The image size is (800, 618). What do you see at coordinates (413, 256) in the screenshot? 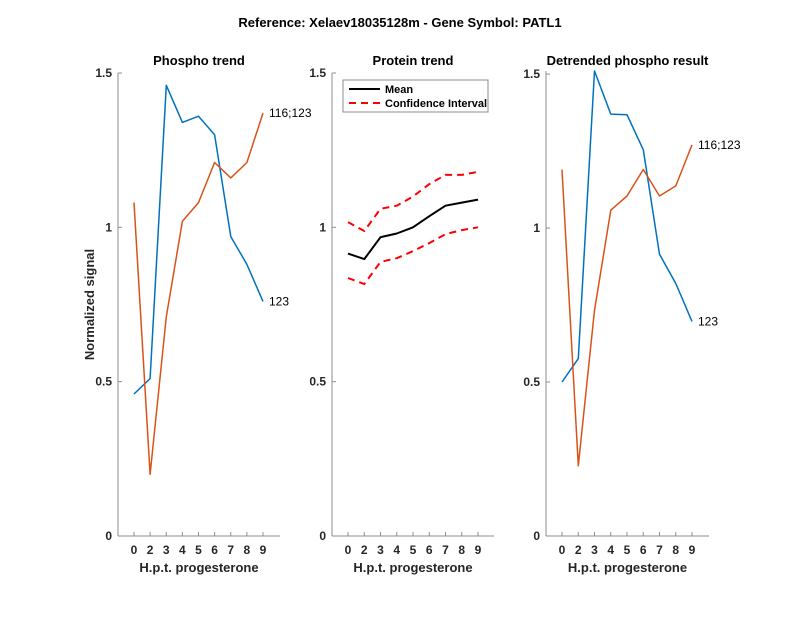
I see `series-line-confidence-interval-lower-` at bounding box center [413, 256].